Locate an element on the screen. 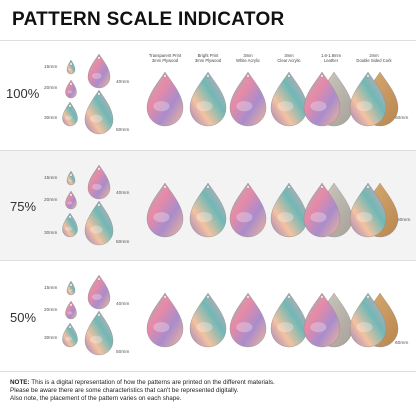  column-header: Transparent Print 3mm Plywood is located at coordinates (165, 58).